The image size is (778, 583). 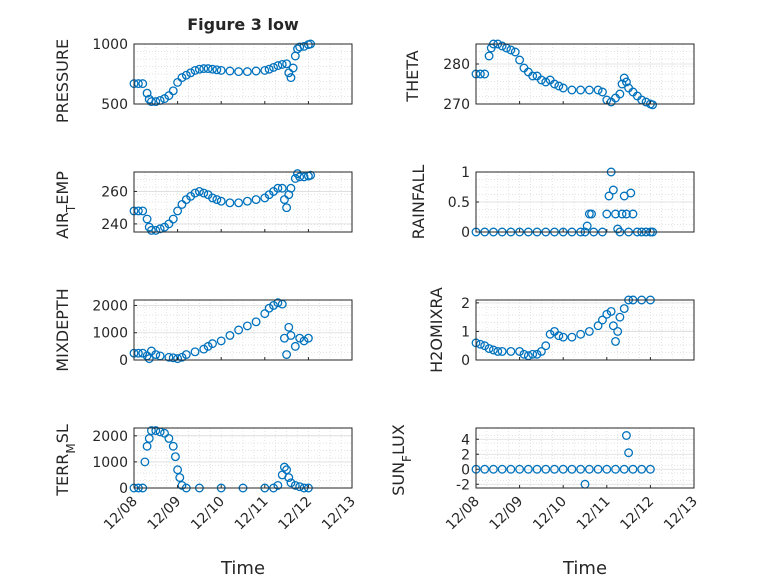 I want to click on ylabel-h2omixra: H2OMIXRA, so click(x=436, y=330).